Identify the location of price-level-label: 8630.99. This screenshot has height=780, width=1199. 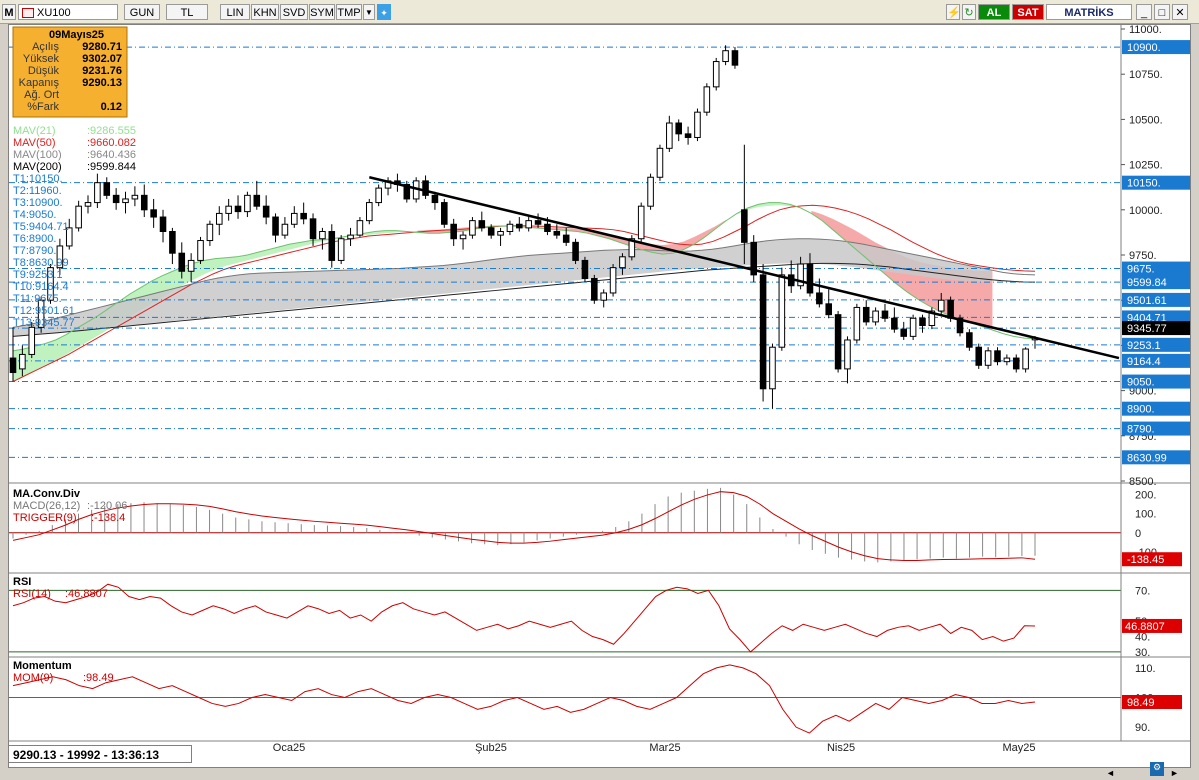
(1147, 458).